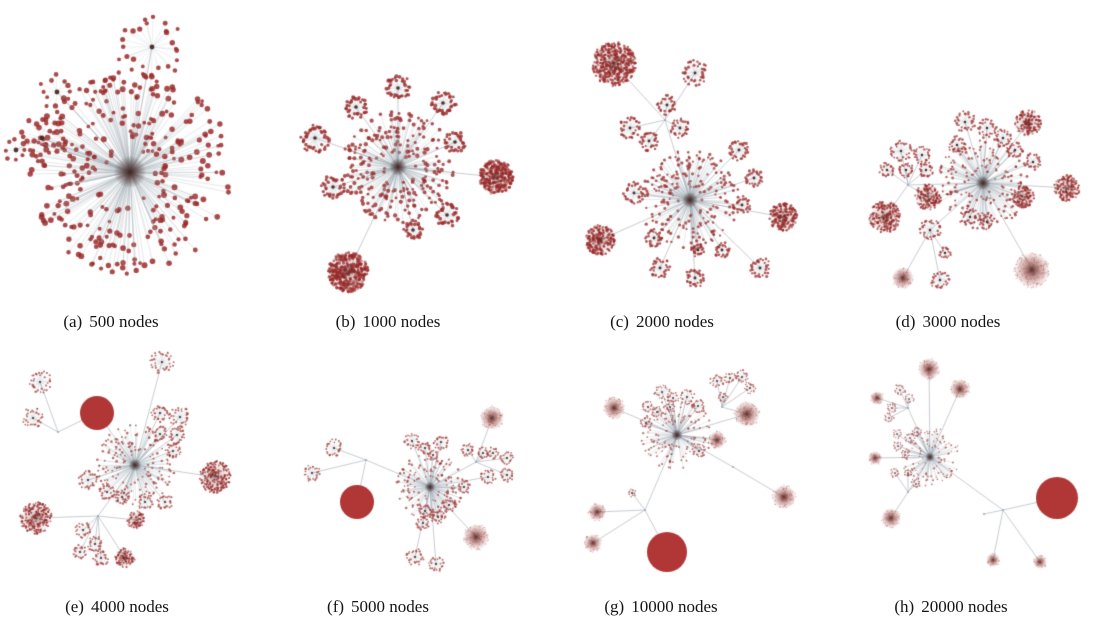 The width and height of the screenshot is (1096, 631). What do you see at coordinates (964, 606) in the screenshot?
I see `caption-text: 20000 nodes` at bounding box center [964, 606].